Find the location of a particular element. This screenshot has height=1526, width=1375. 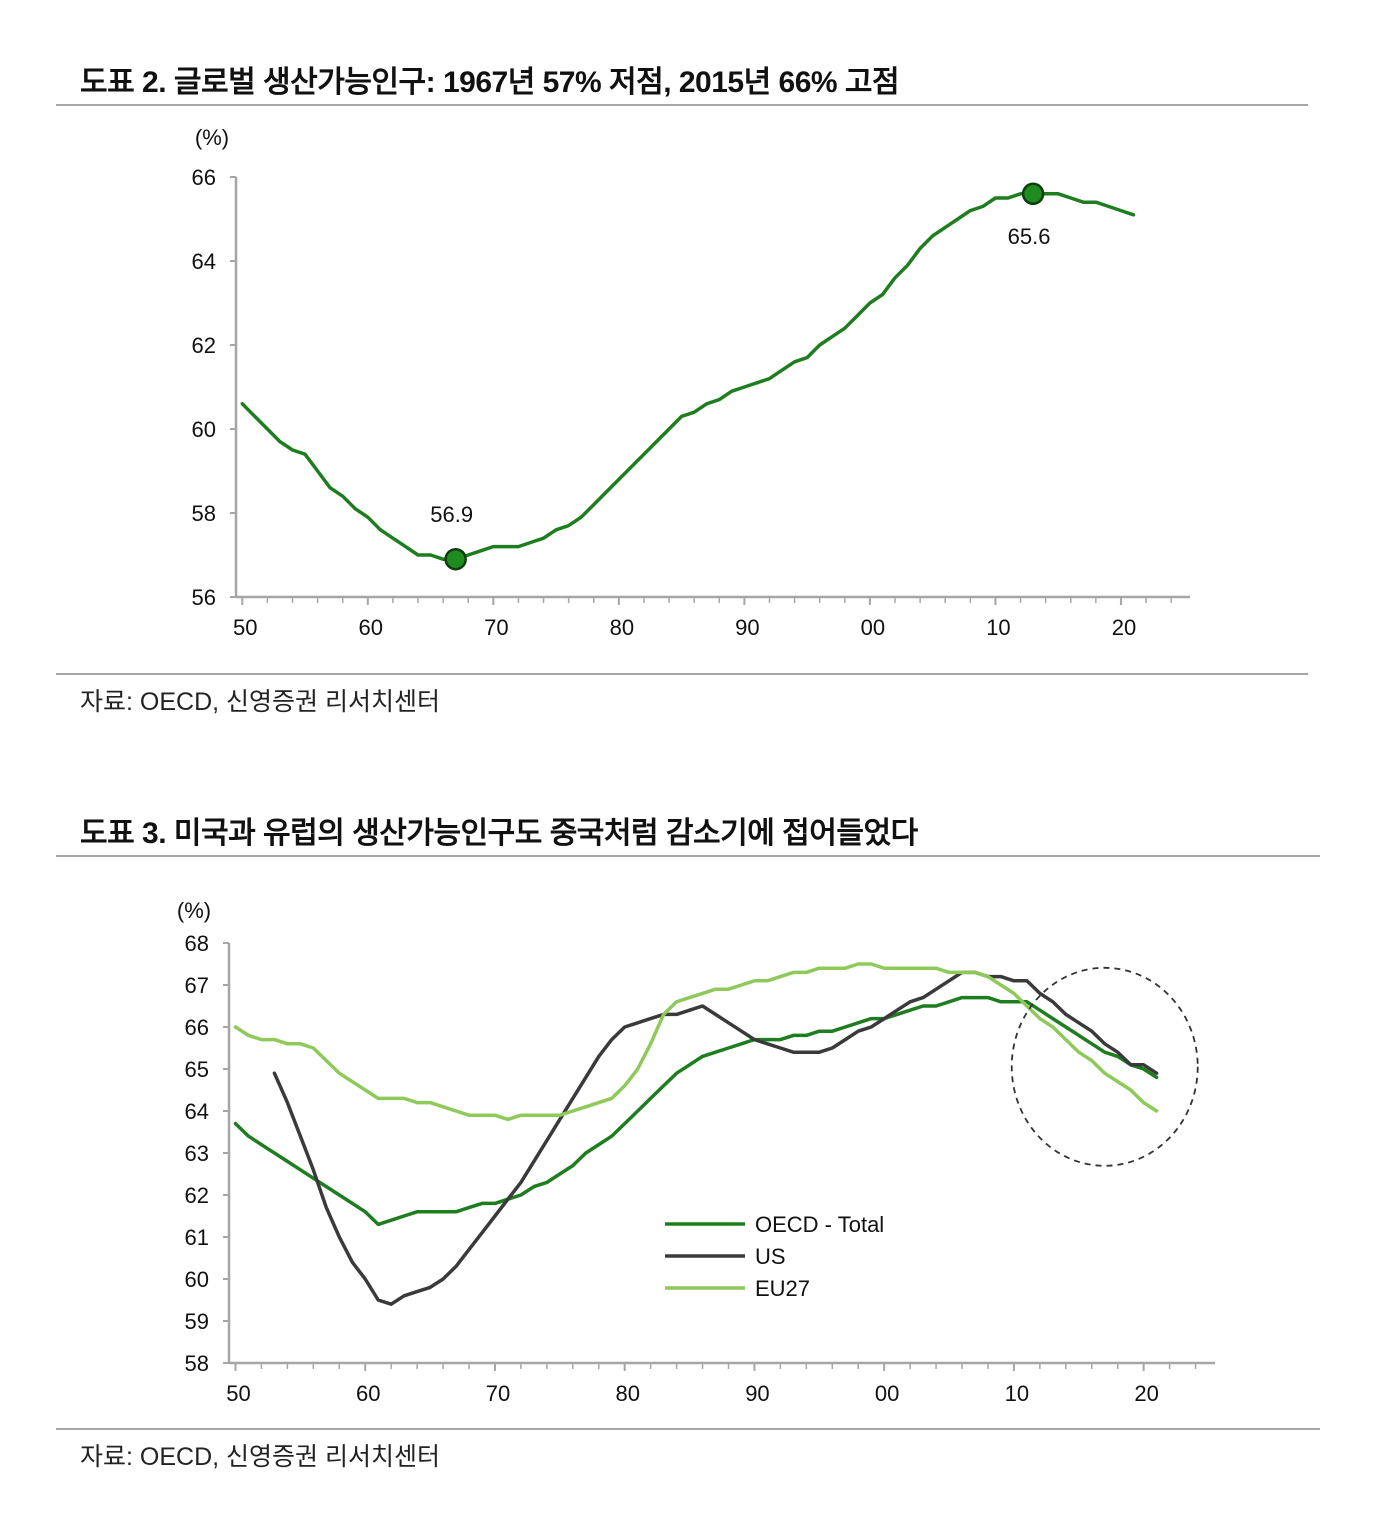

fig2-x-tick-label: 20 is located at coordinates (1124, 627).